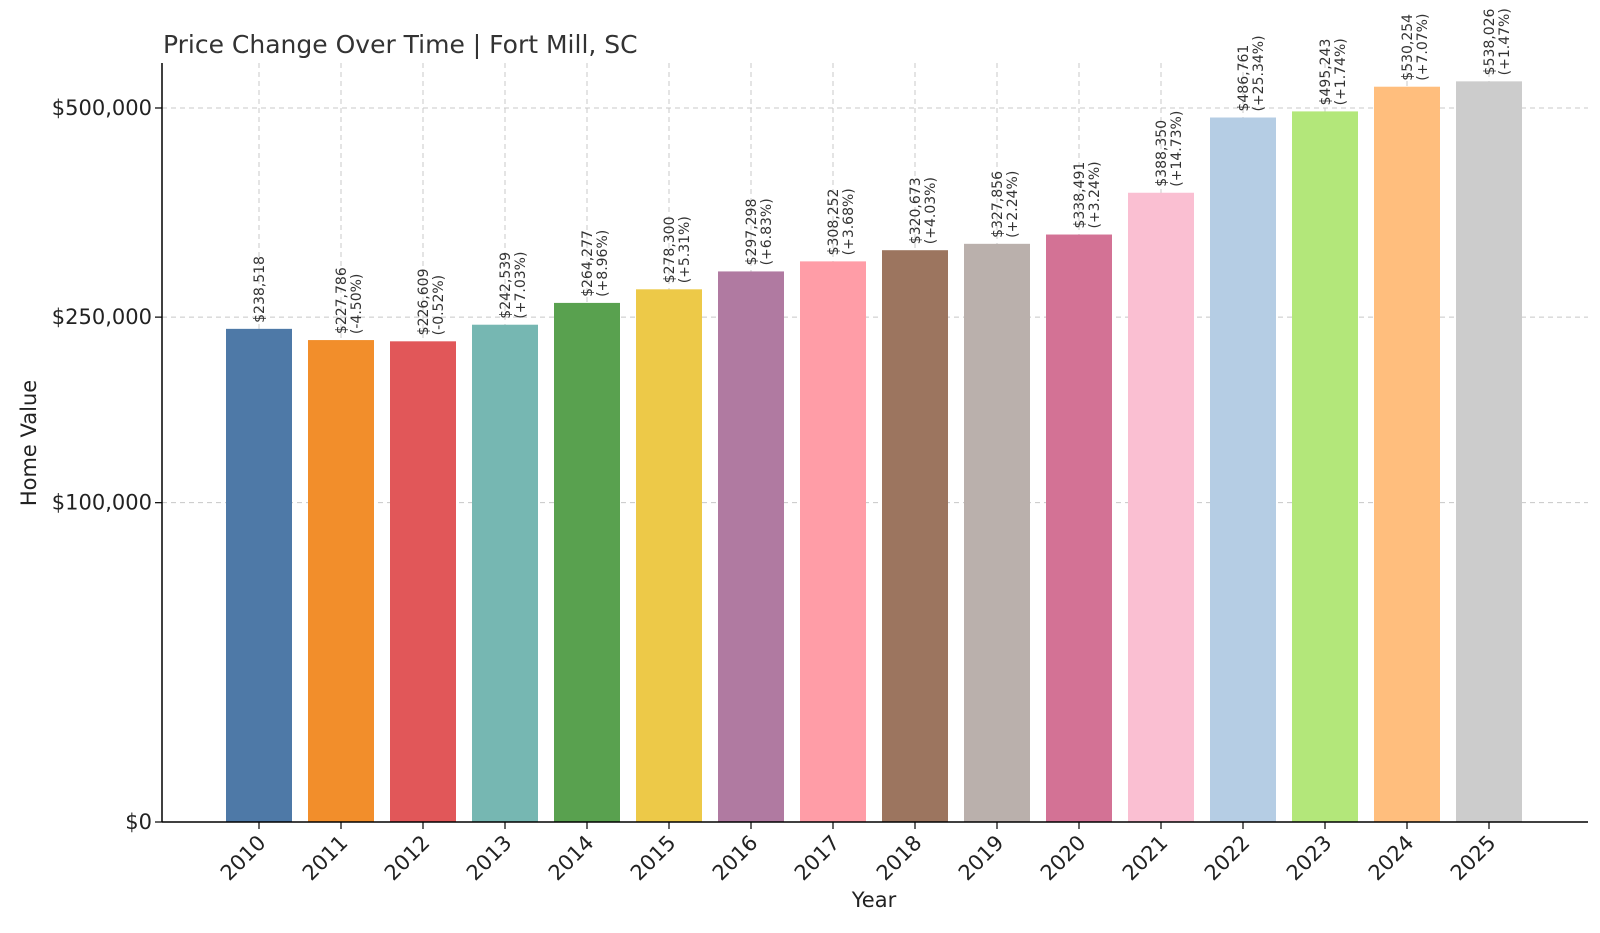  Describe the element at coordinates (489, 858) in the screenshot. I see `x-tick-label: 2013` at that location.